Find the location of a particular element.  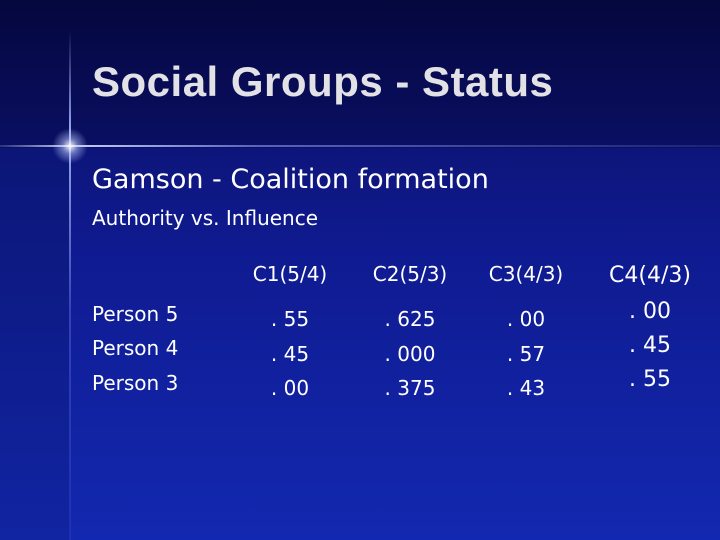

slide-title: Social Groups - Status is located at coordinates (323, 81).